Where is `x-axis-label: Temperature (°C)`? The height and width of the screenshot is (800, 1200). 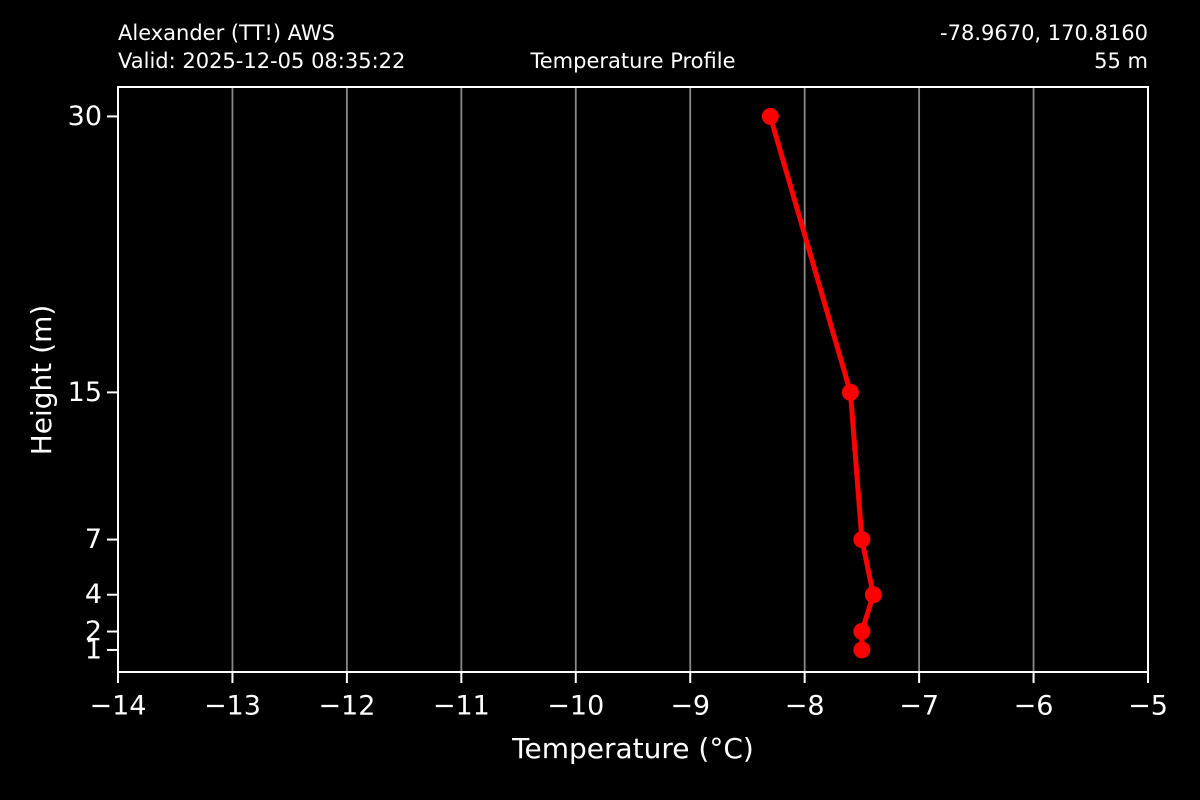 x-axis-label: Temperature (°C) is located at coordinates (633, 748).